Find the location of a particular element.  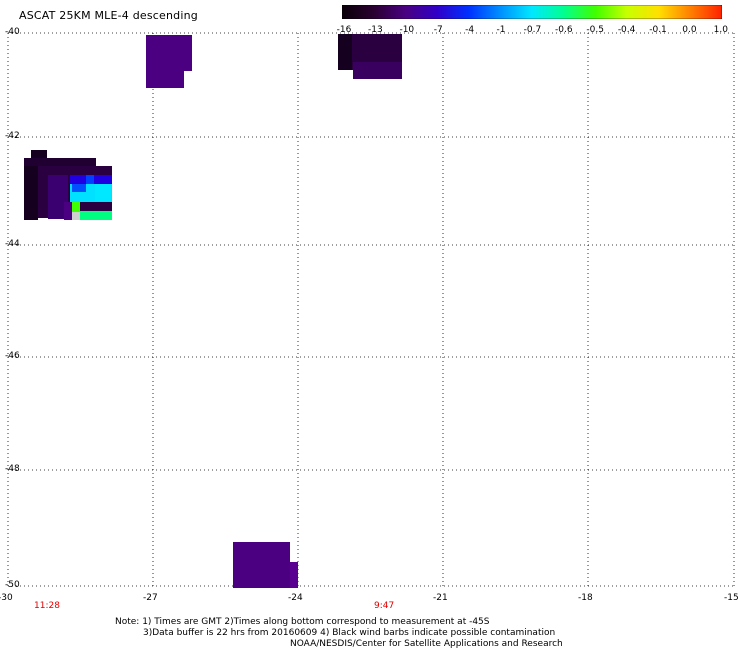

time-label-1: 11:28 is located at coordinates (47, 606).